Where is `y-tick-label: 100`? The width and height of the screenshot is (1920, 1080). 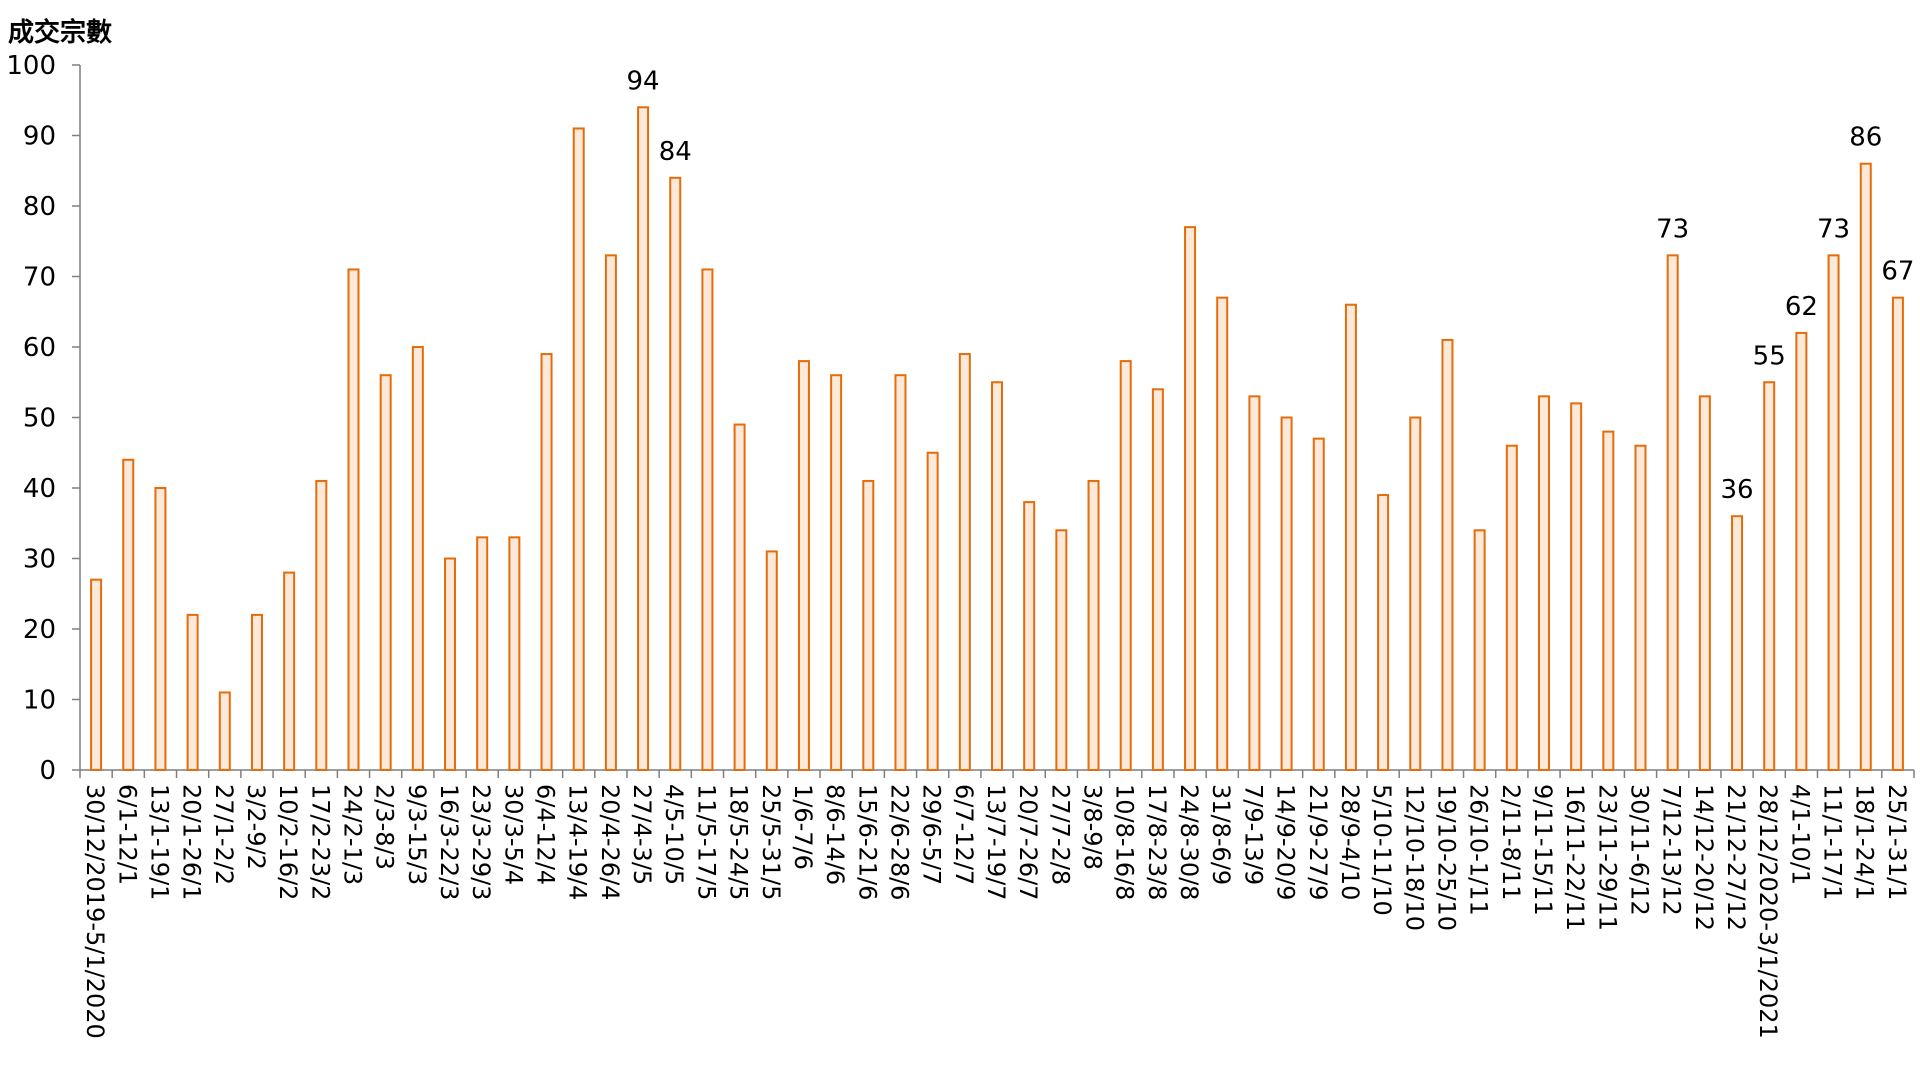
y-tick-label: 100 is located at coordinates (31, 66).